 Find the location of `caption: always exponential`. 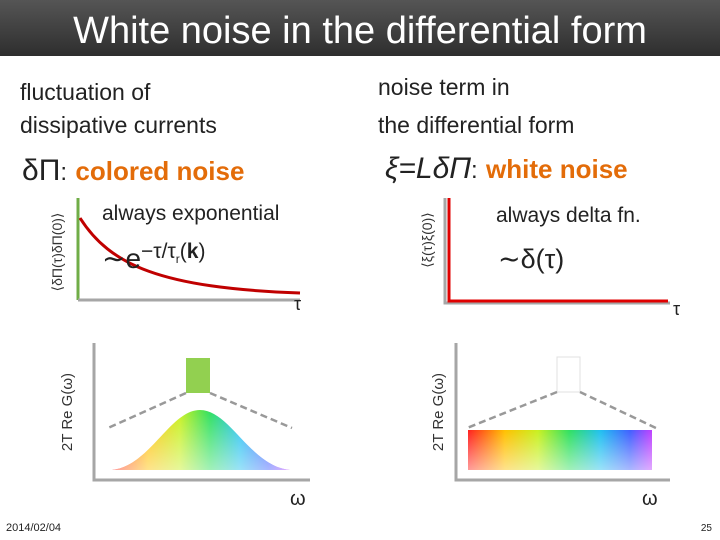

caption: always exponential is located at coordinates (190, 213).